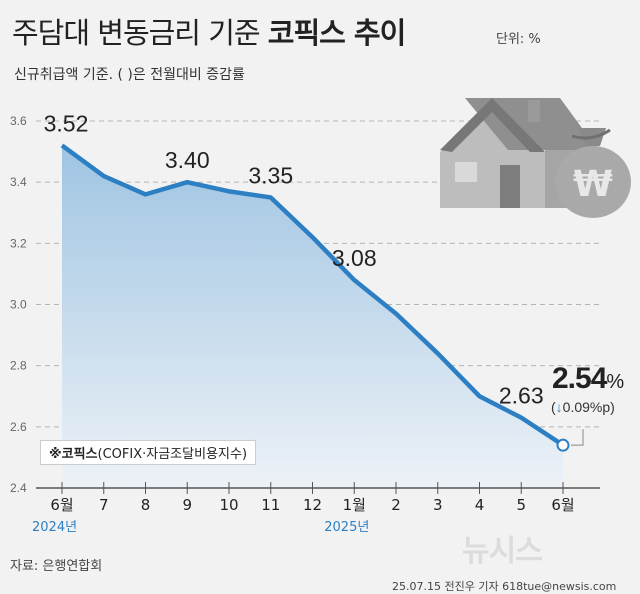 The width and height of the screenshot is (640, 594). I want to click on x-tick-label: 11, so click(270, 505).